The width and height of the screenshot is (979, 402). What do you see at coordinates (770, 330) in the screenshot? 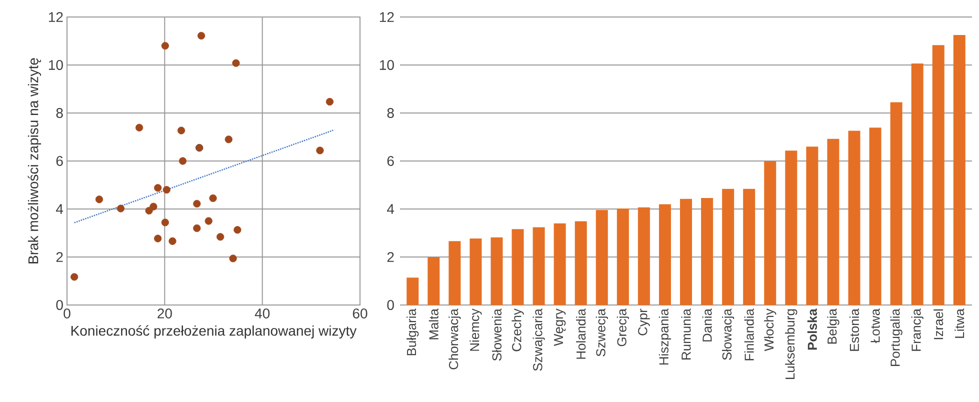
I see `x-tick-label: Włochy` at bounding box center [770, 330].